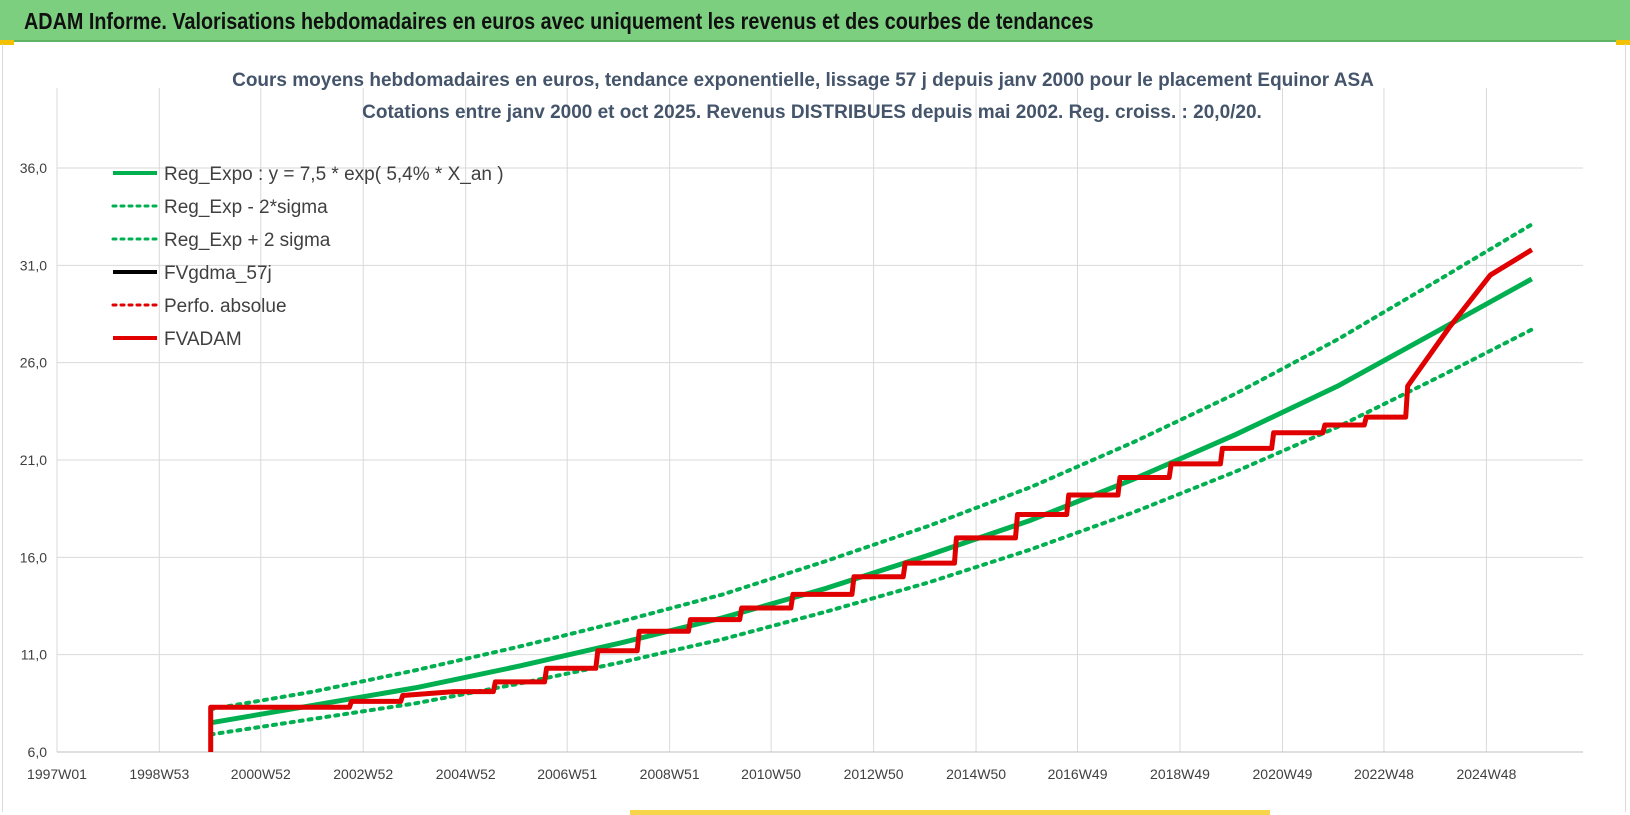 Image resolution: width=1630 pixels, height=815 pixels. Describe the element at coordinates (567, 774) in the screenshot. I see `x-tick-label: 2006W51` at that location.